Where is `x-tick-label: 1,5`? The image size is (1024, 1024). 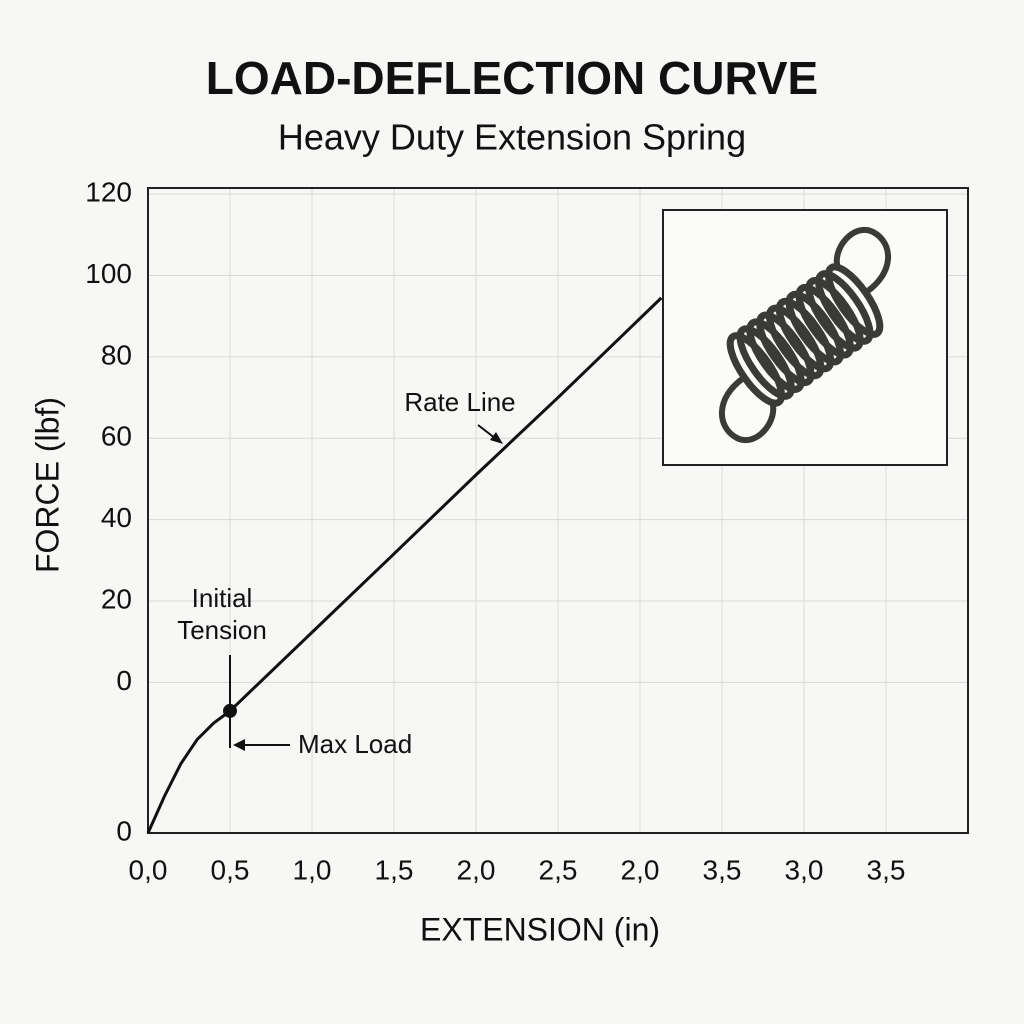 x-tick-label: 1,5 is located at coordinates (394, 869).